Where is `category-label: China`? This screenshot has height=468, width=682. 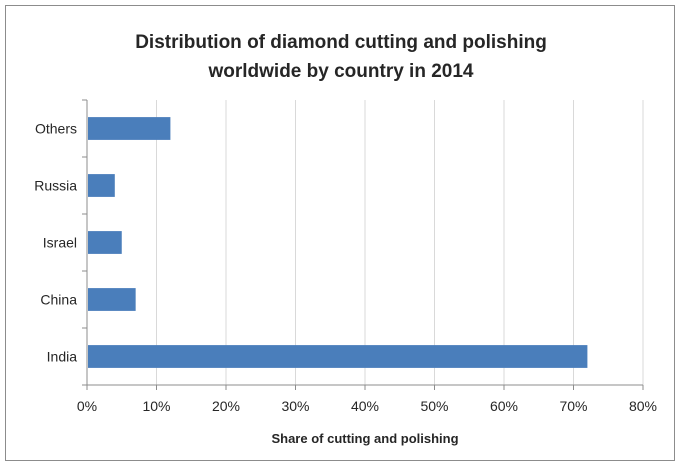
category-label: China is located at coordinates (58, 300).